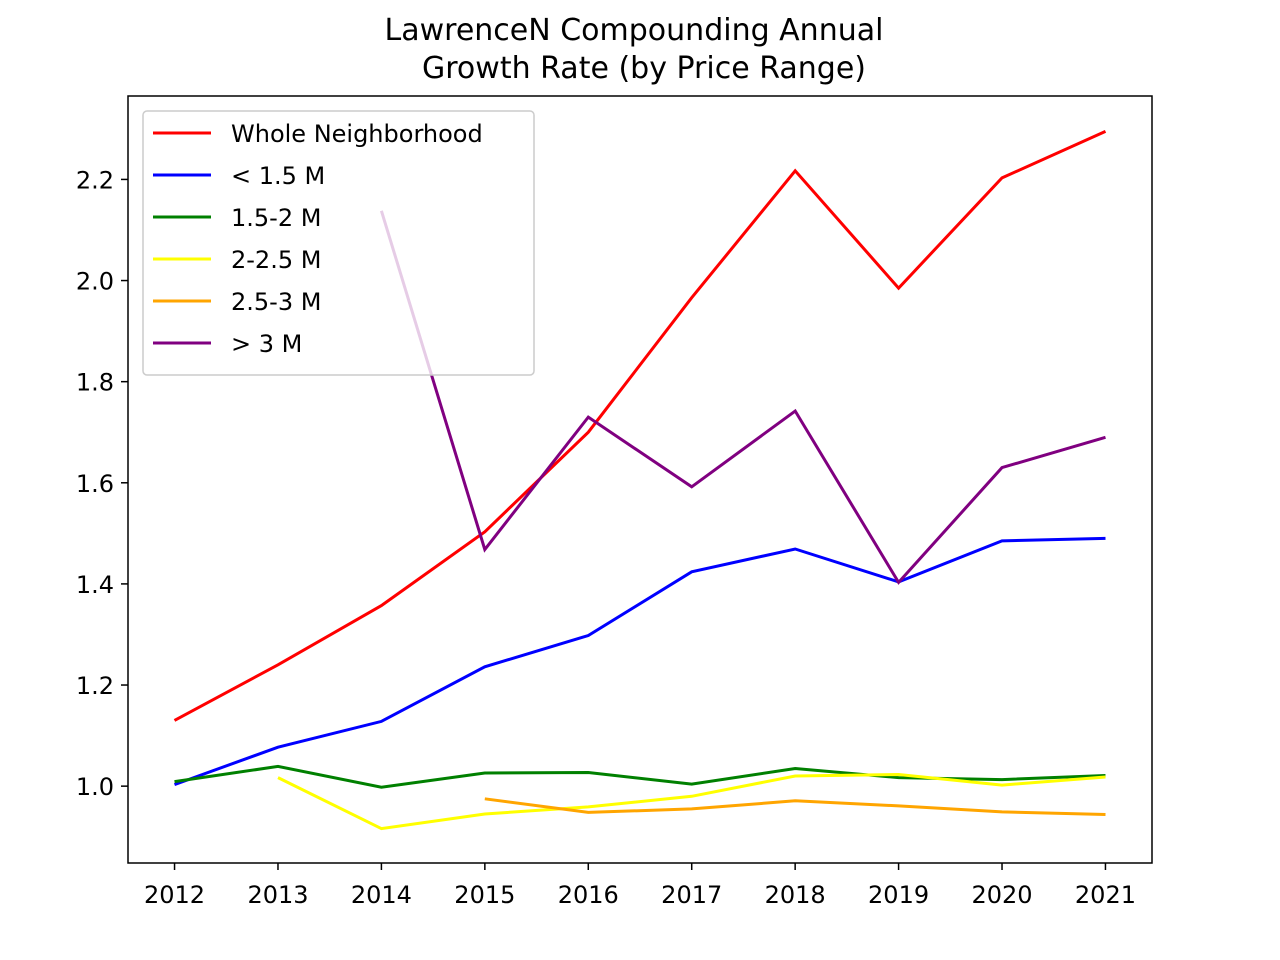 Image resolution: width=1280 pixels, height=960 pixels. Describe the element at coordinates (95, 585) in the screenshot. I see `y-tick-label: 1.4` at that location.